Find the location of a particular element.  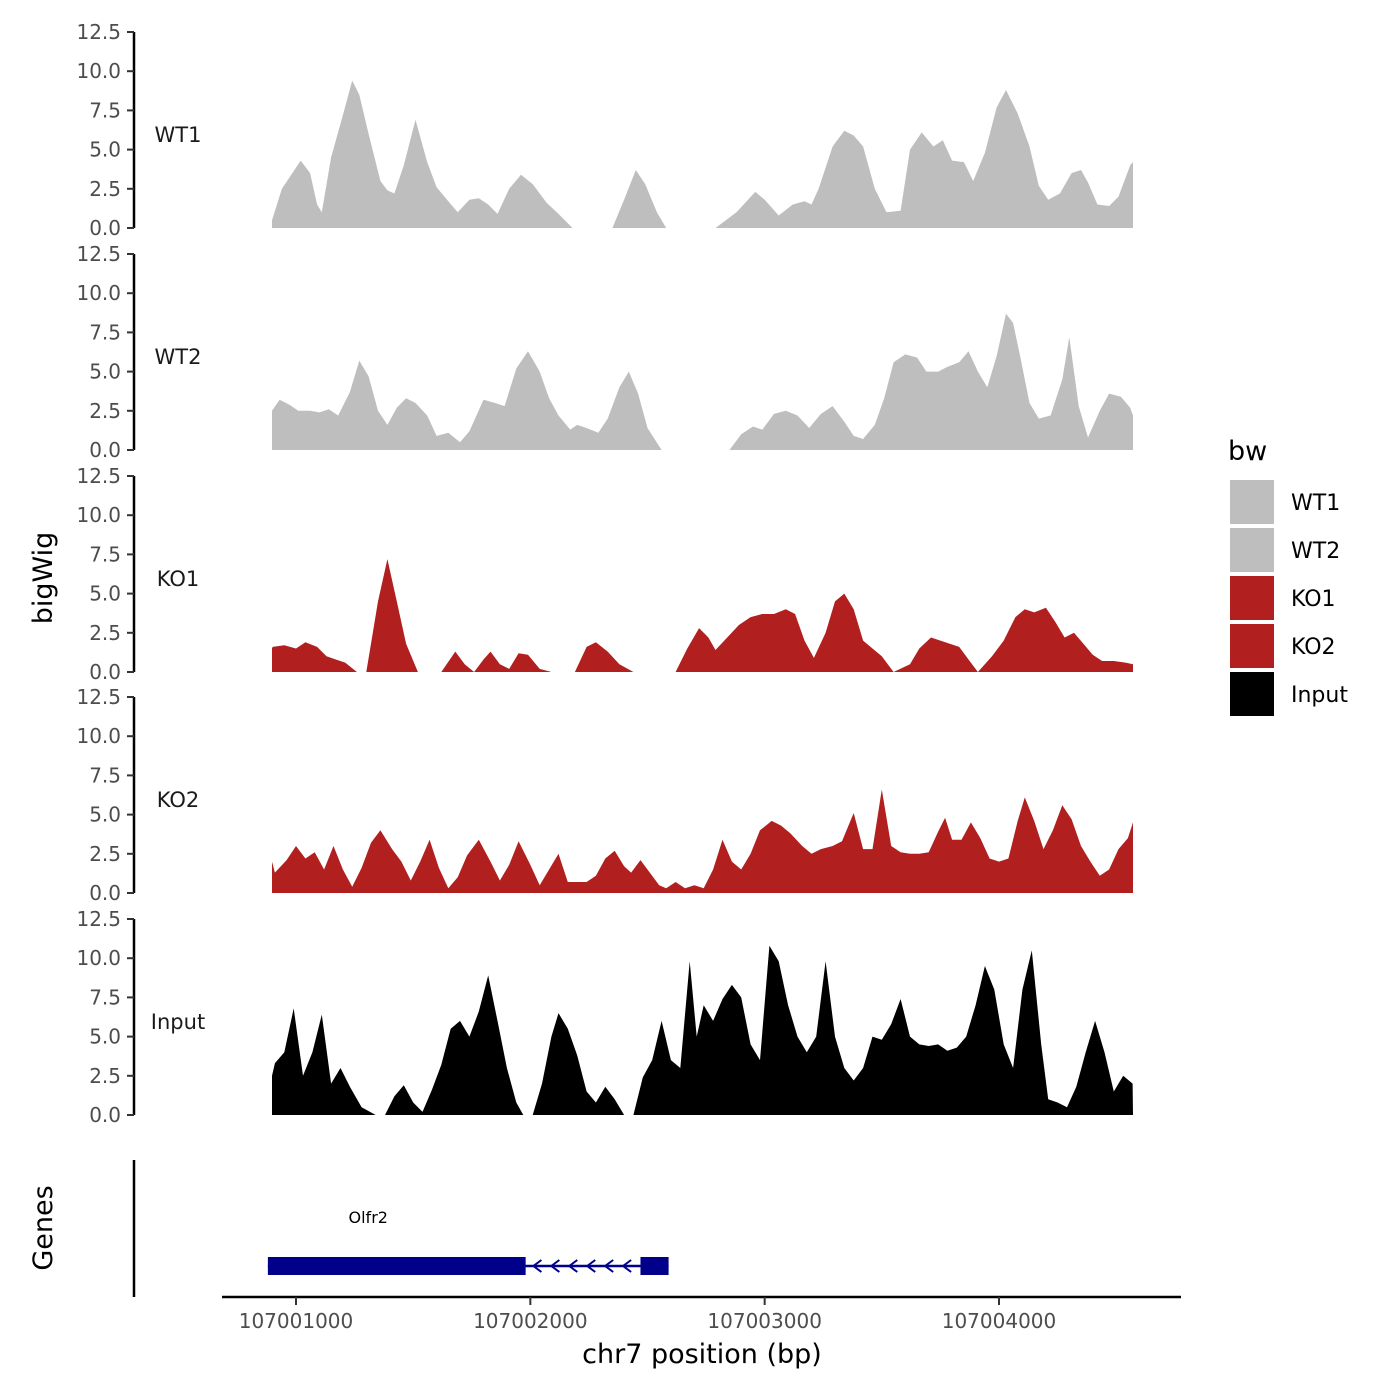

legend-swatch-WT1 is located at coordinates (1252, 502).